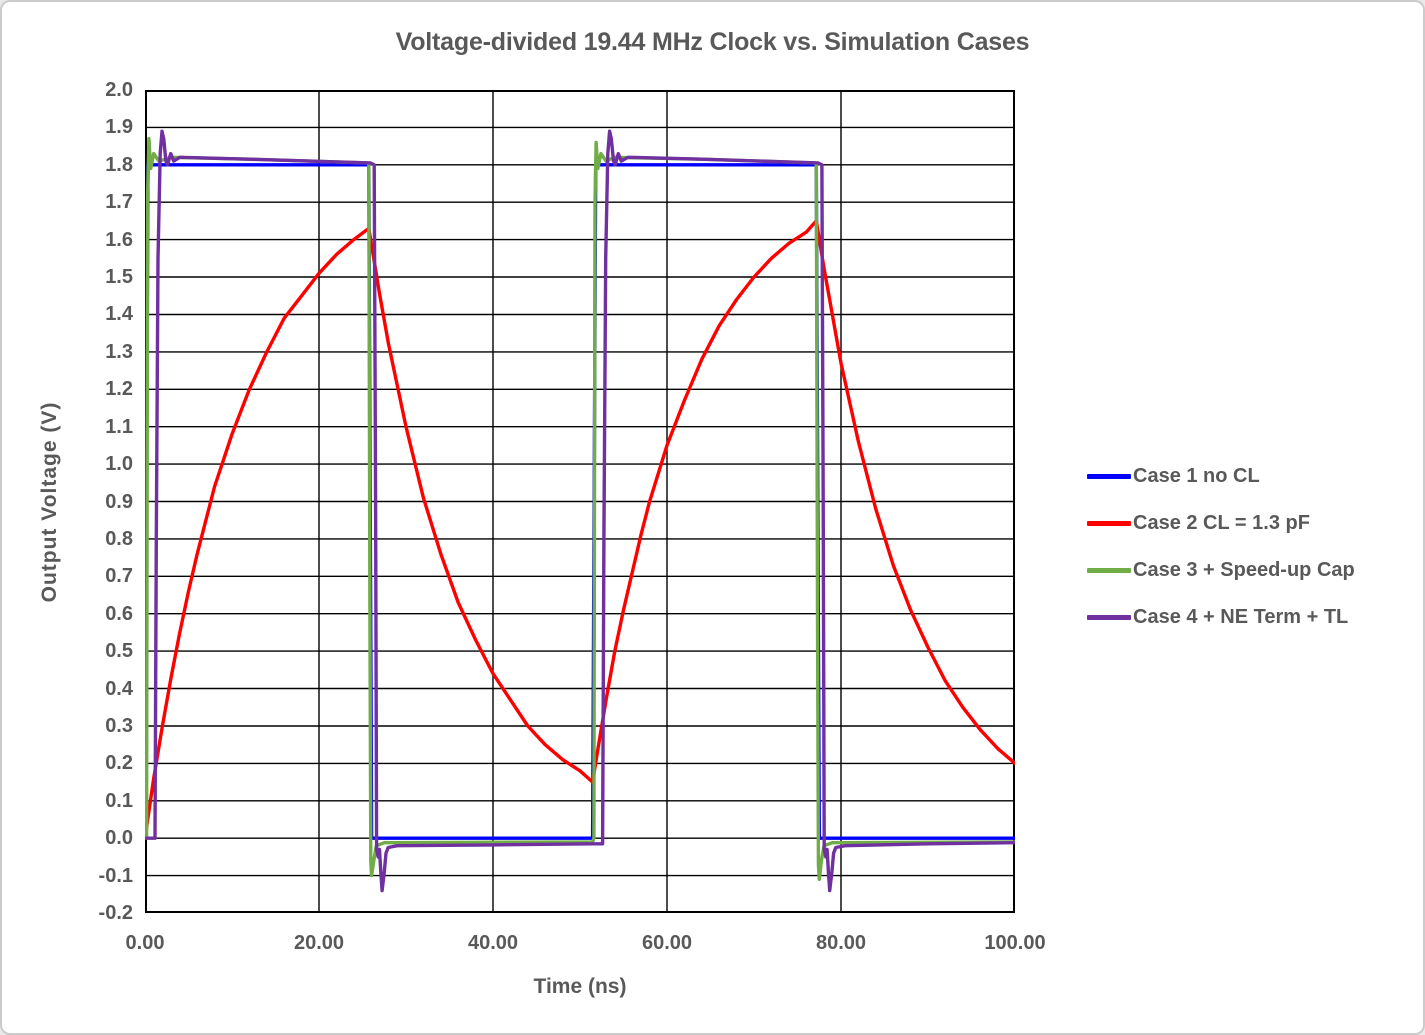  What do you see at coordinates (145, 943) in the screenshot?
I see `x-tick-label: 0.00` at bounding box center [145, 943].